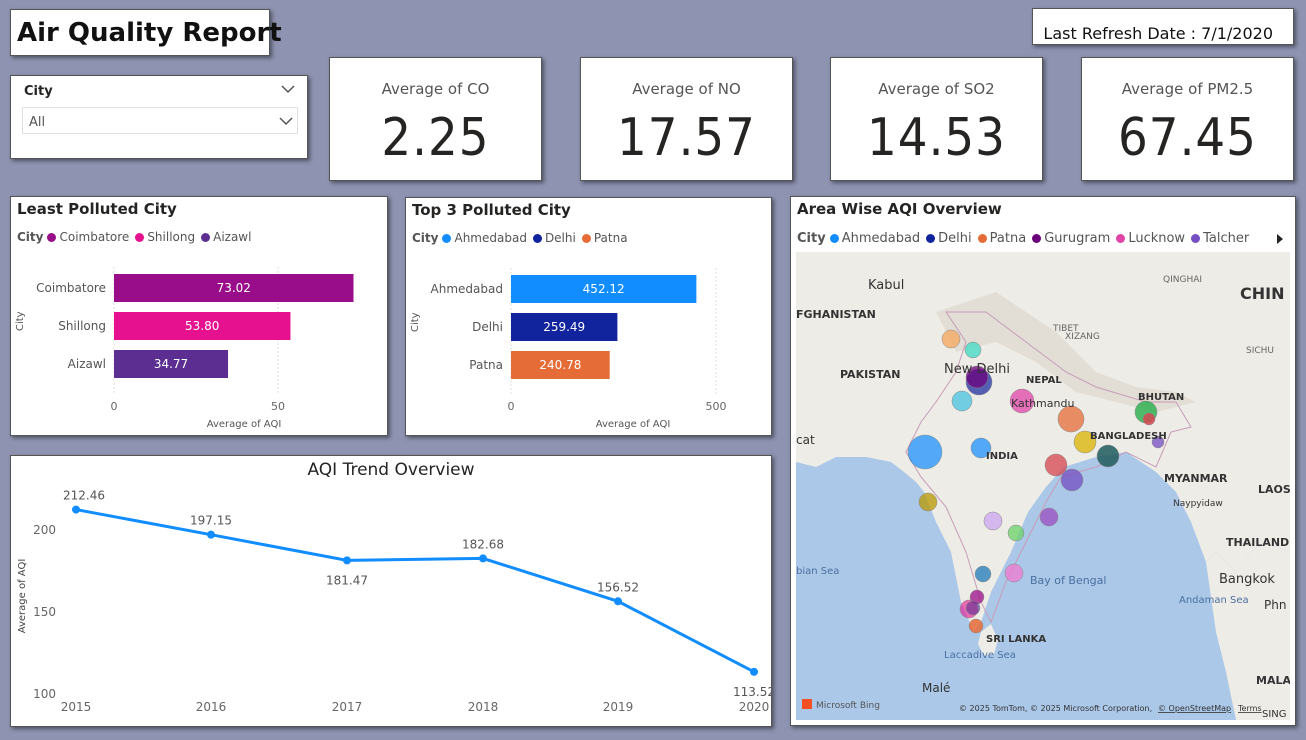  I want to click on map-label: BHUTAN, so click(1161, 397).